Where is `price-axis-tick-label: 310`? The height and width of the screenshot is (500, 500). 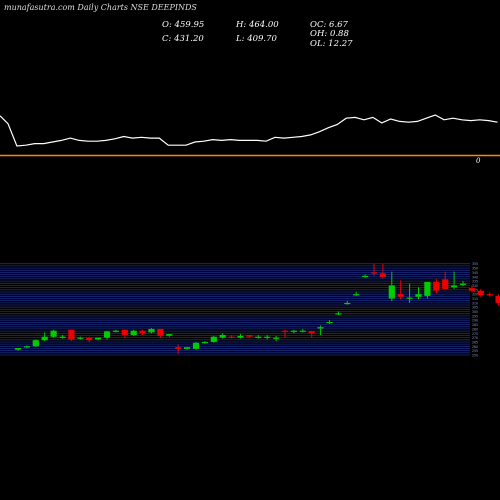 price-axis-tick-label: 310 is located at coordinates (475, 303).